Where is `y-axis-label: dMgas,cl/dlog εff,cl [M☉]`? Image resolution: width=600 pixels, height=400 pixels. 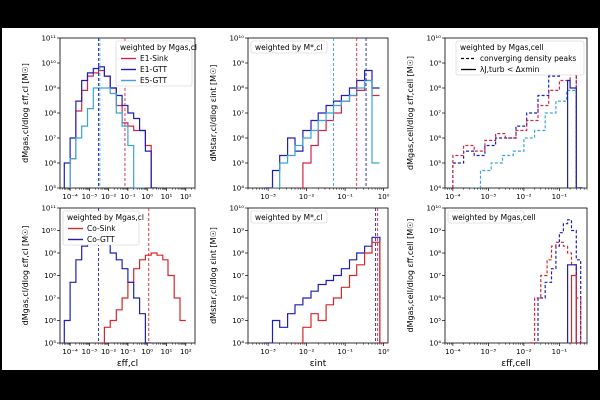
y-axis-label: dMgas,cl/dlog εff,cl [M☉] is located at coordinates (25, 113).